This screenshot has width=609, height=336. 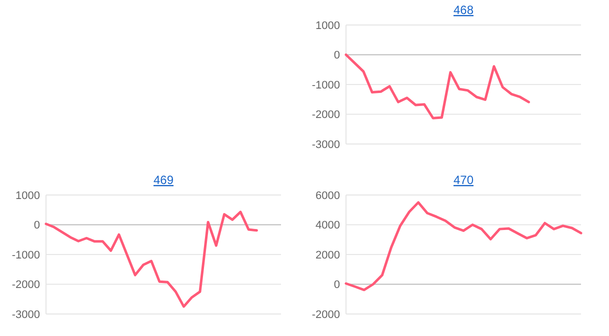 What do you see at coordinates (463, 10) in the screenshot?
I see `chart-title: 468` at bounding box center [463, 10].